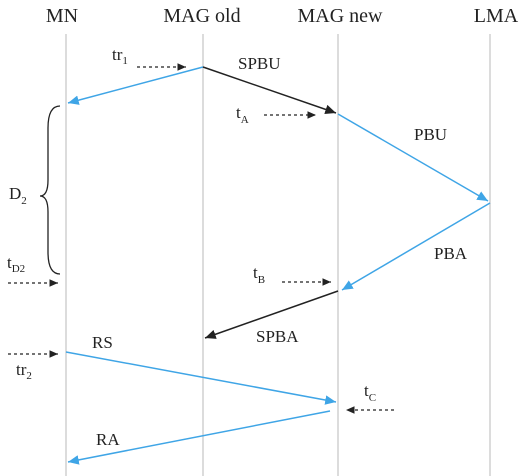 Image resolution: width=526 pixels, height=476 pixels. What do you see at coordinates (24, 371) in the screenshot?
I see `label-tr2: tr2` at bounding box center [24, 371].